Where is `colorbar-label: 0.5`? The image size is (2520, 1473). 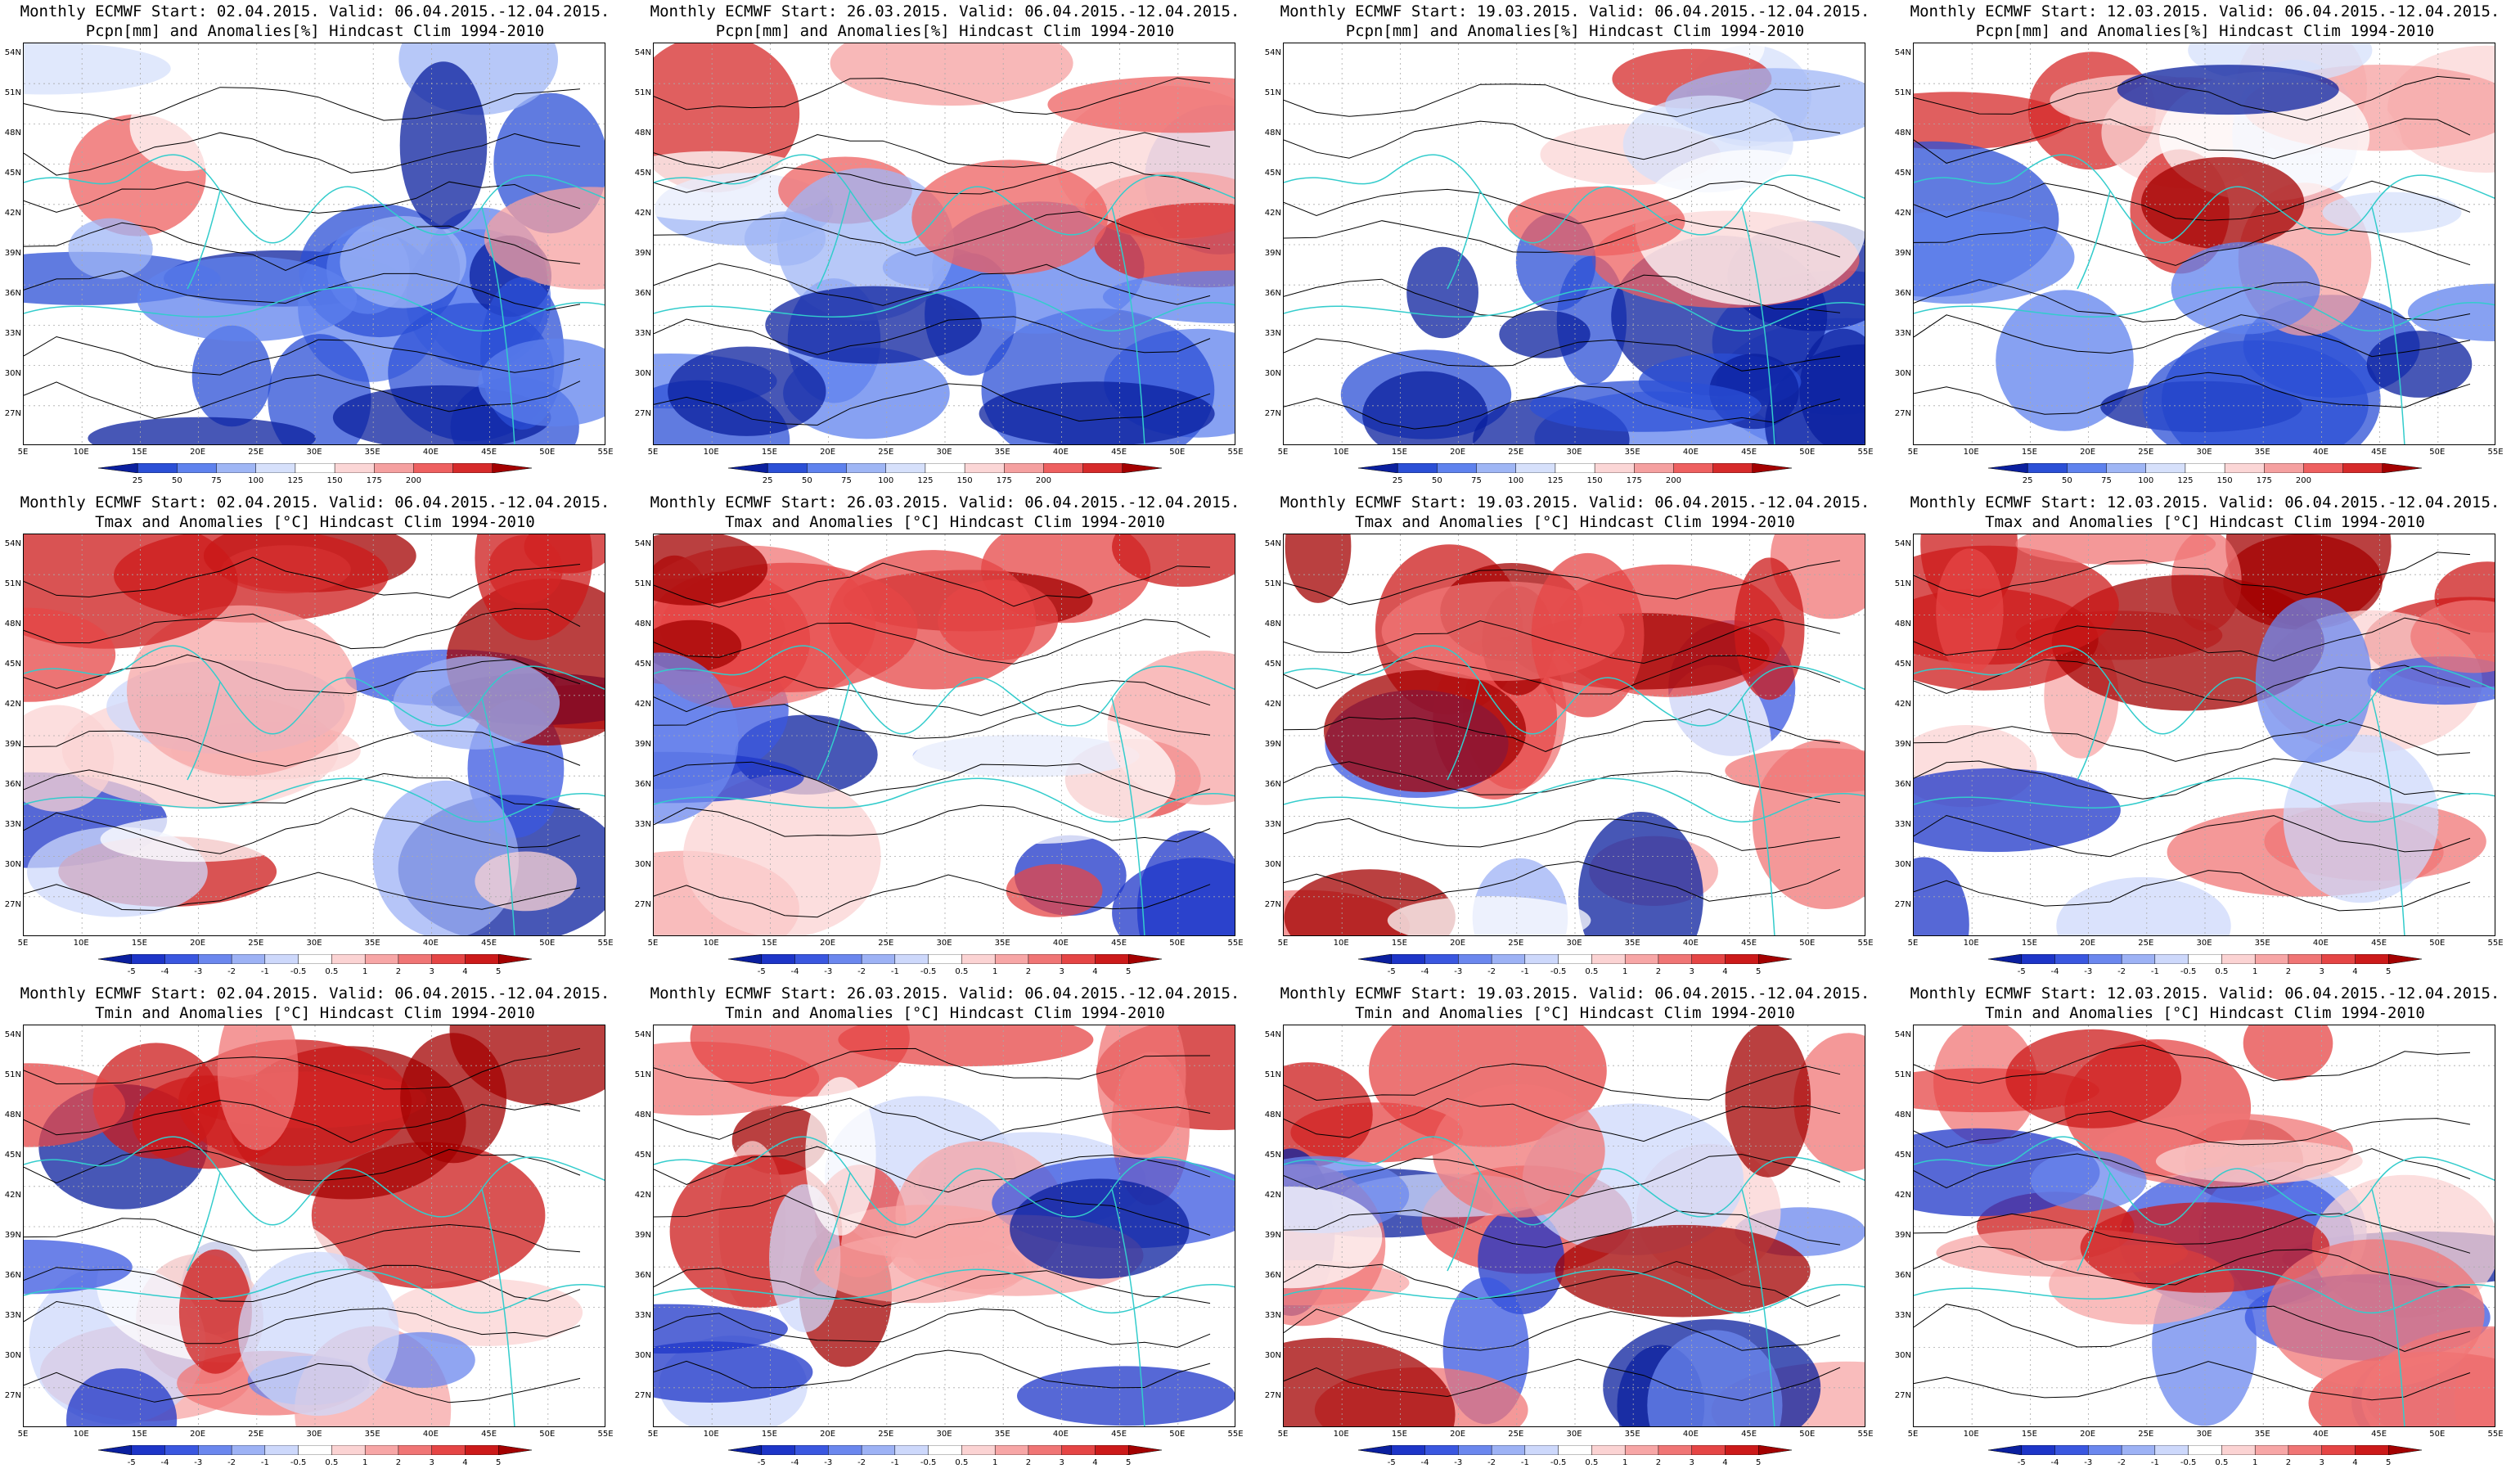 colorbar-label: 0.5 is located at coordinates (332, 972).